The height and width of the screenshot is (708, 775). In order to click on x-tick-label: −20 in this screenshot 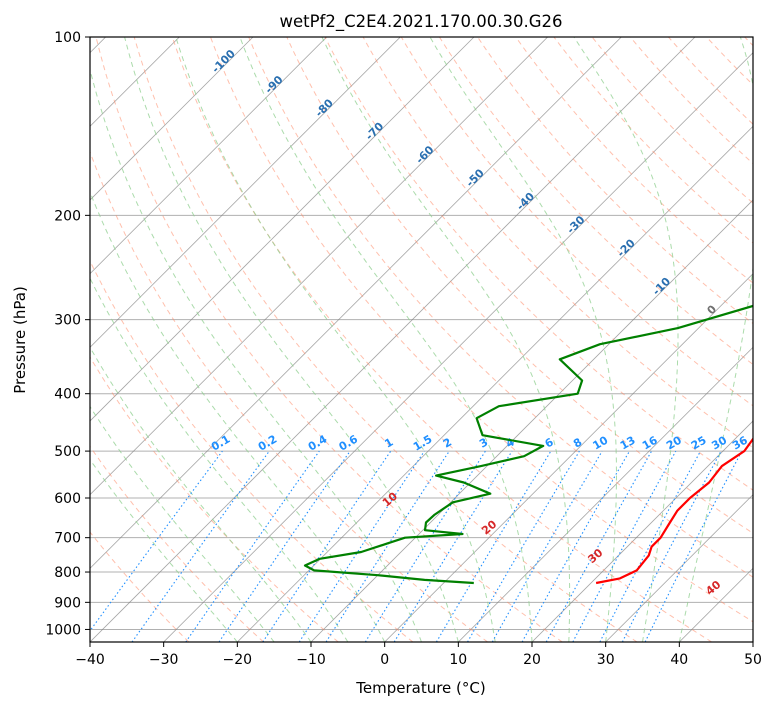, I will do `click(238, 660)`.